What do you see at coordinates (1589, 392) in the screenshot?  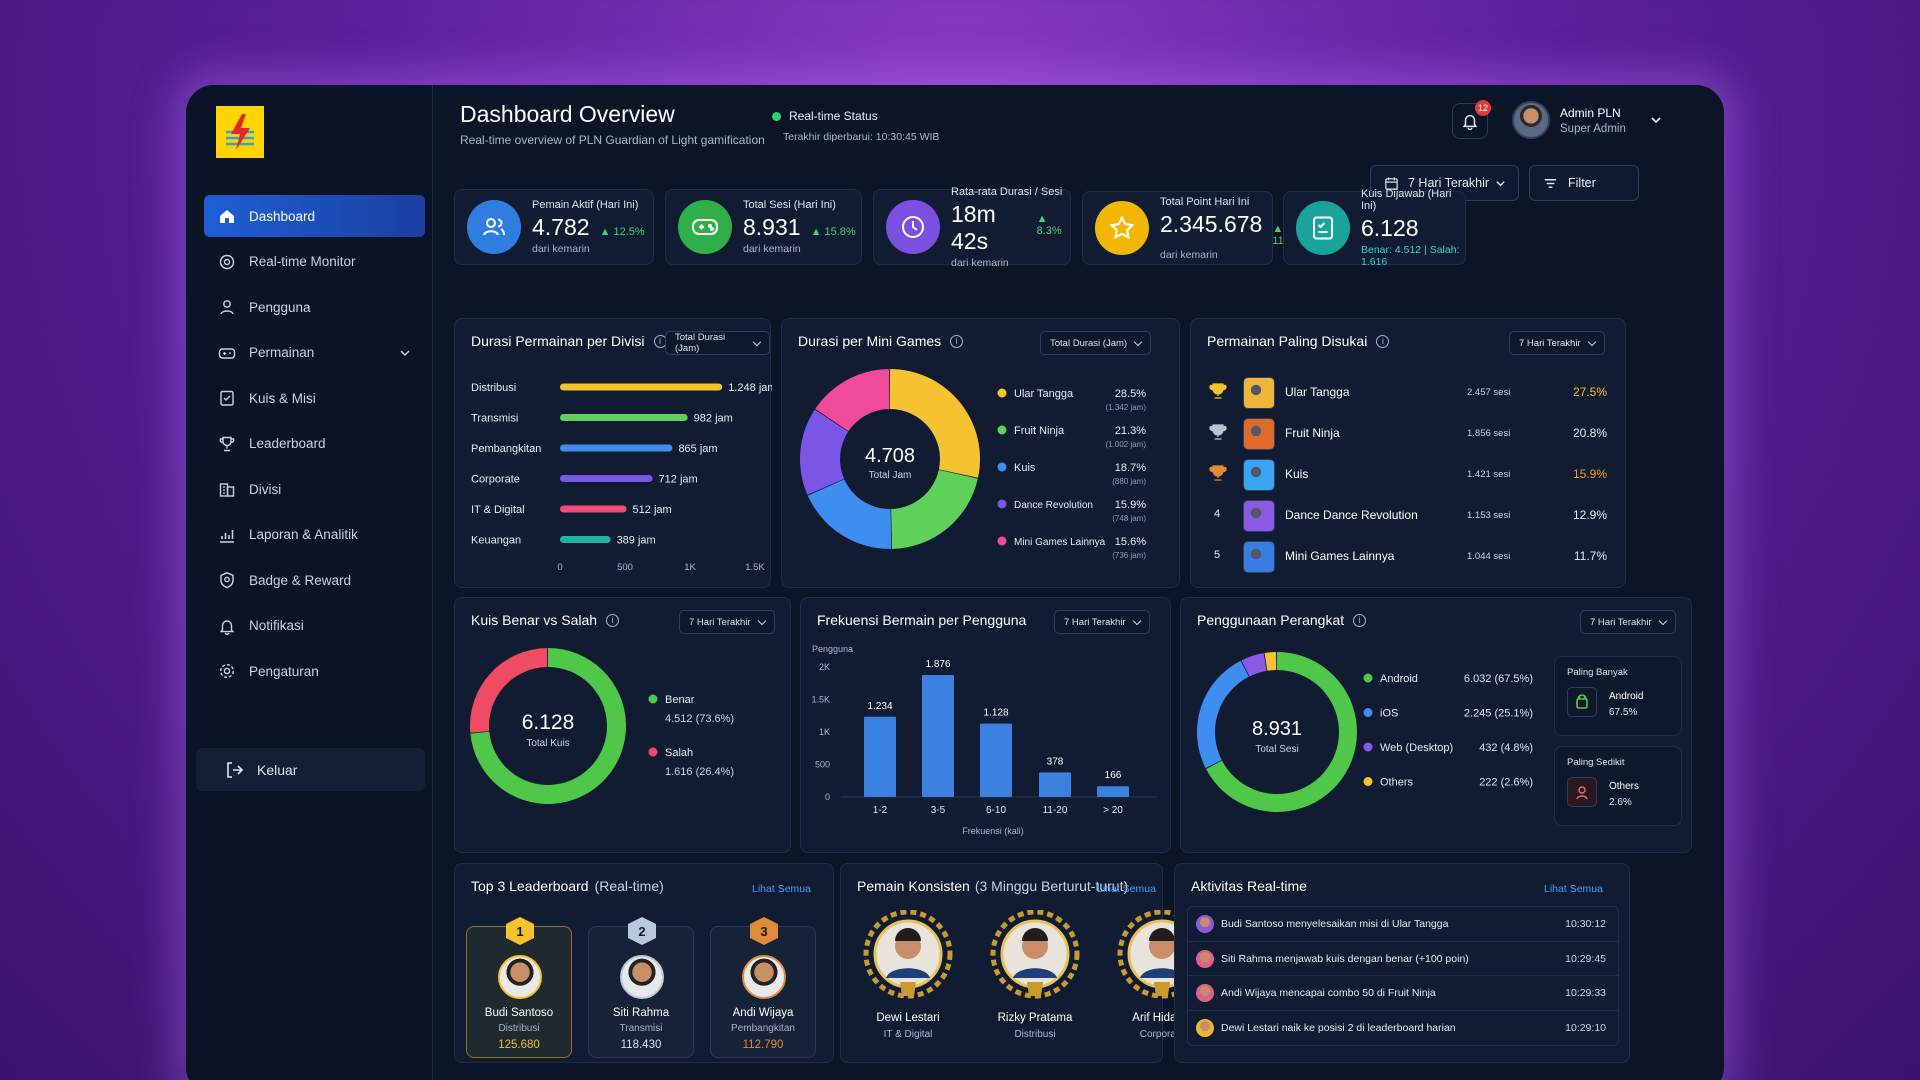 I see `share-percent: 27.5%` at bounding box center [1589, 392].